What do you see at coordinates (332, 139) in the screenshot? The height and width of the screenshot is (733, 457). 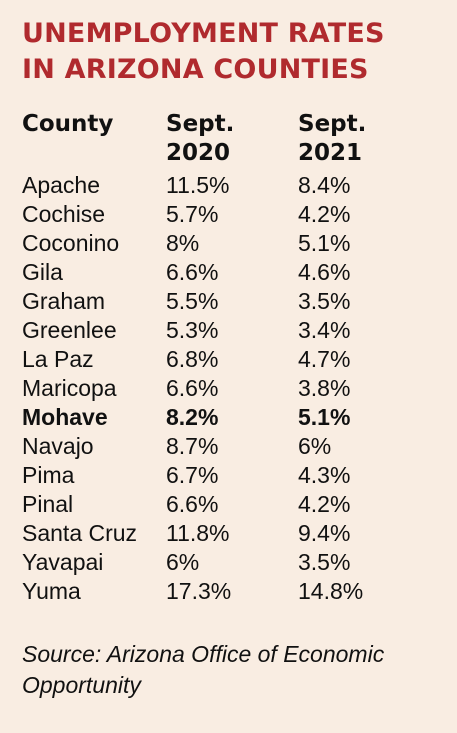 I see `sept-2021-column-header: Sept. 2021` at bounding box center [332, 139].